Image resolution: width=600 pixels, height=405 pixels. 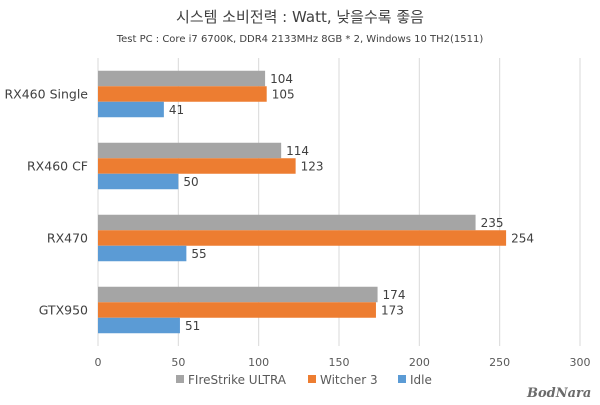 What do you see at coordinates (522, 239) in the screenshot?
I see `data-label: 254` at bounding box center [522, 239].